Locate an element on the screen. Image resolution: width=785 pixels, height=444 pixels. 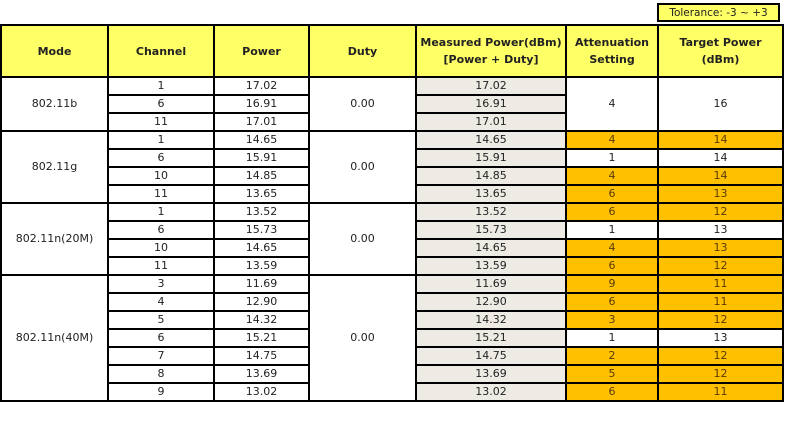
measured-cell: 15.73 is located at coordinates (491, 230).